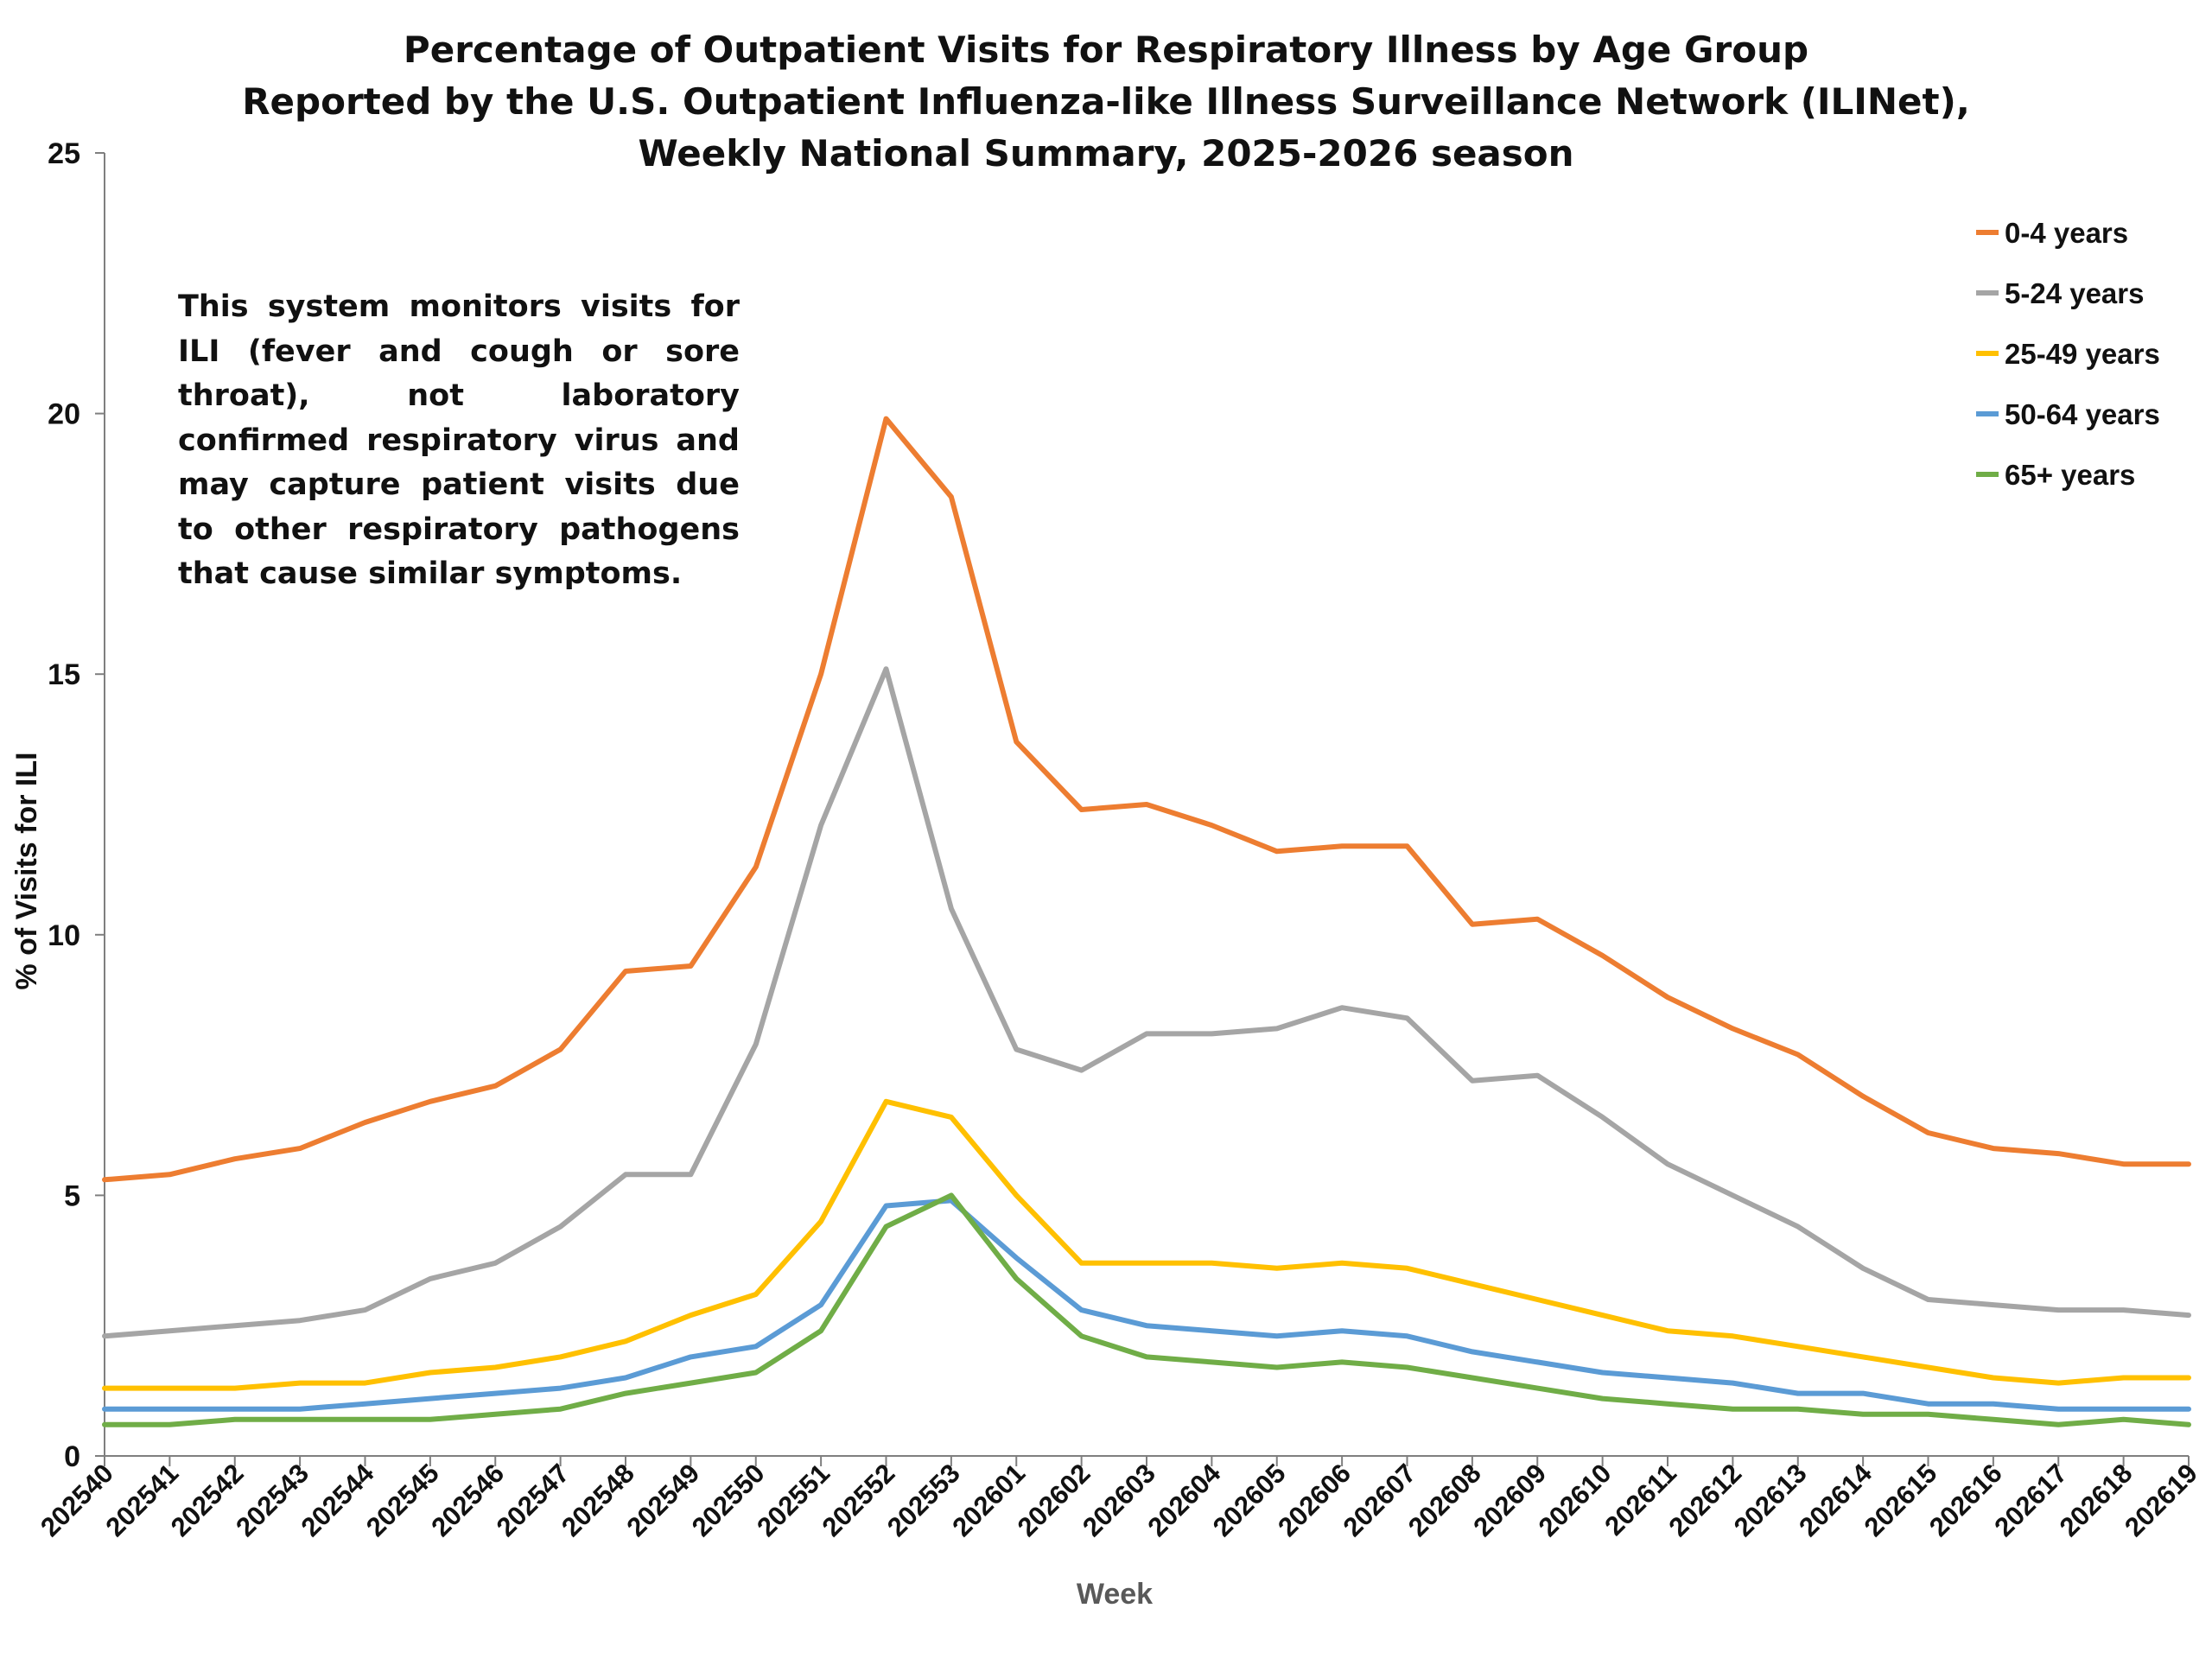 This screenshot has height=1659, width=2212. Describe the element at coordinates (1901, 1500) in the screenshot. I see `x-tick-label: 202615` at that location.